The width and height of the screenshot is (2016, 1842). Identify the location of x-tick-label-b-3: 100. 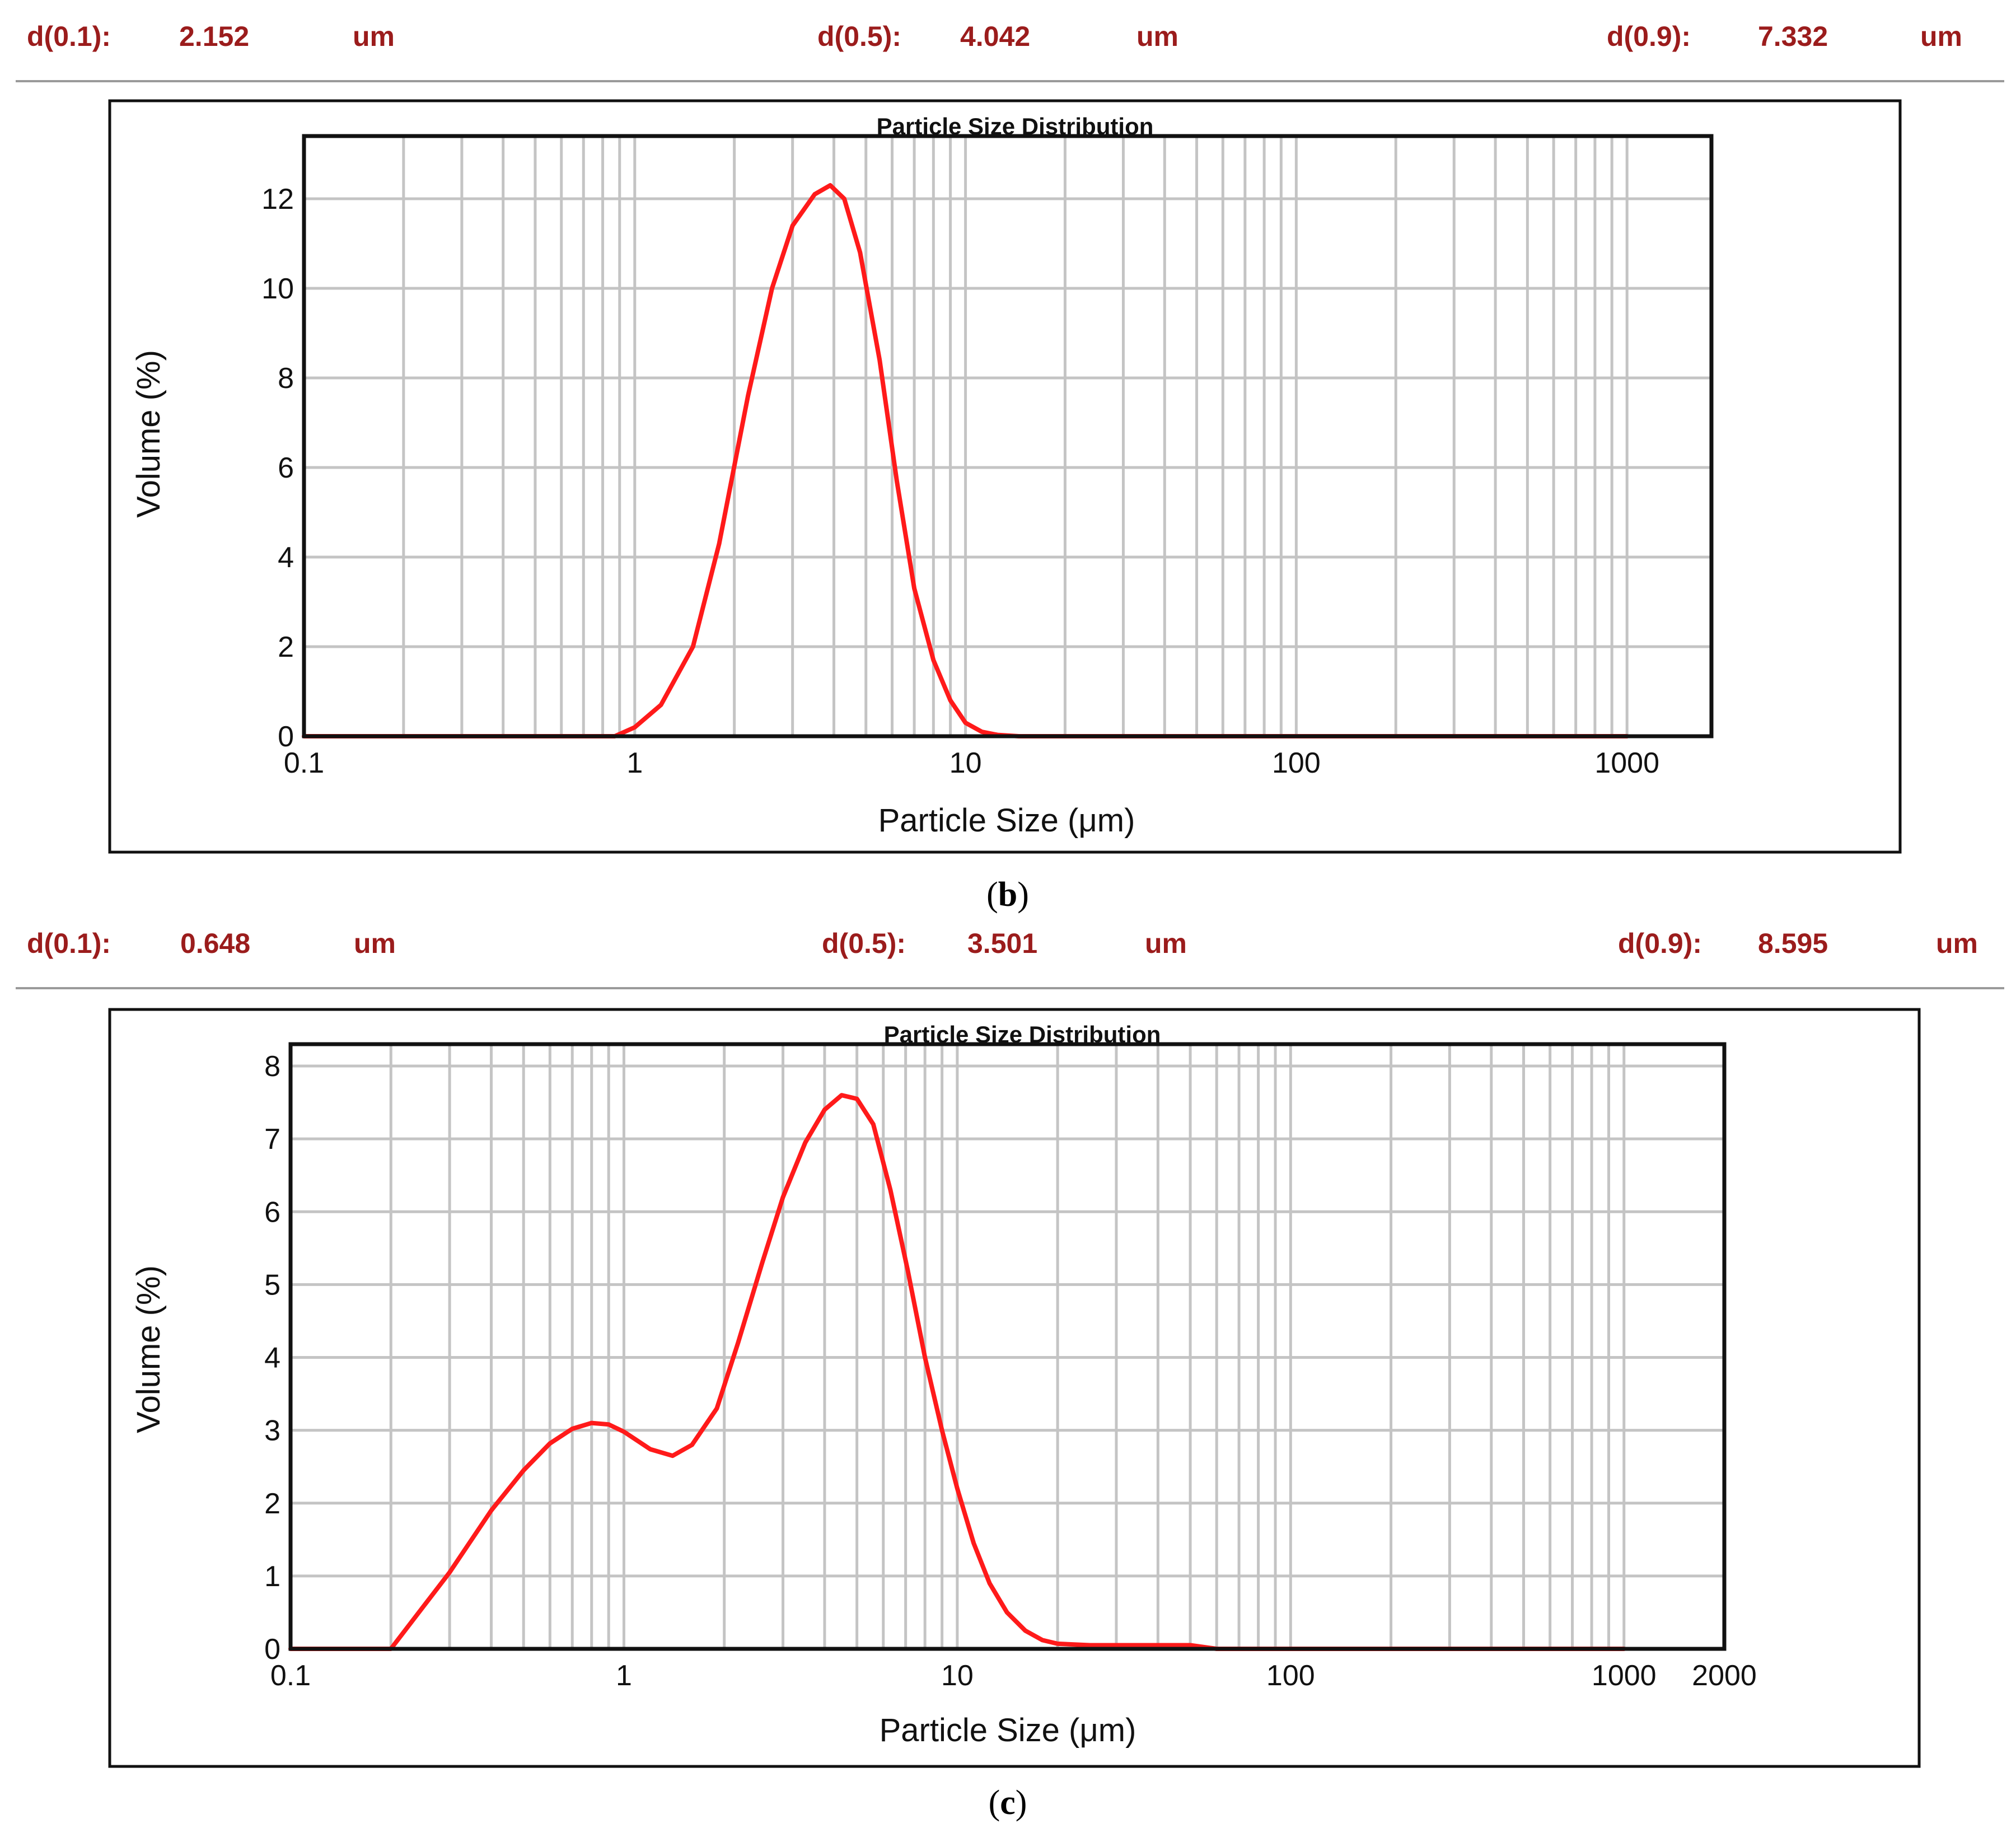
(1296, 763).